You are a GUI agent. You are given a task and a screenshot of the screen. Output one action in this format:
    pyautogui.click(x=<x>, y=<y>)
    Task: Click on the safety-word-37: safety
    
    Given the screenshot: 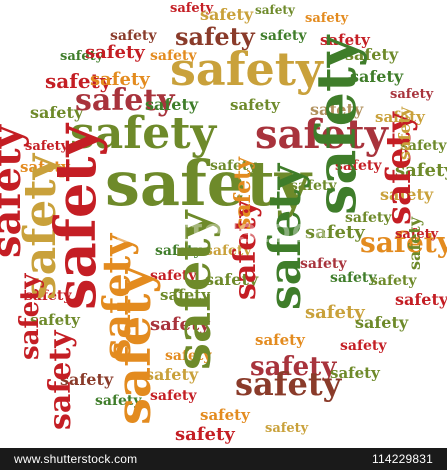 What is the action you would take?
    pyautogui.click(x=353, y=278)
    